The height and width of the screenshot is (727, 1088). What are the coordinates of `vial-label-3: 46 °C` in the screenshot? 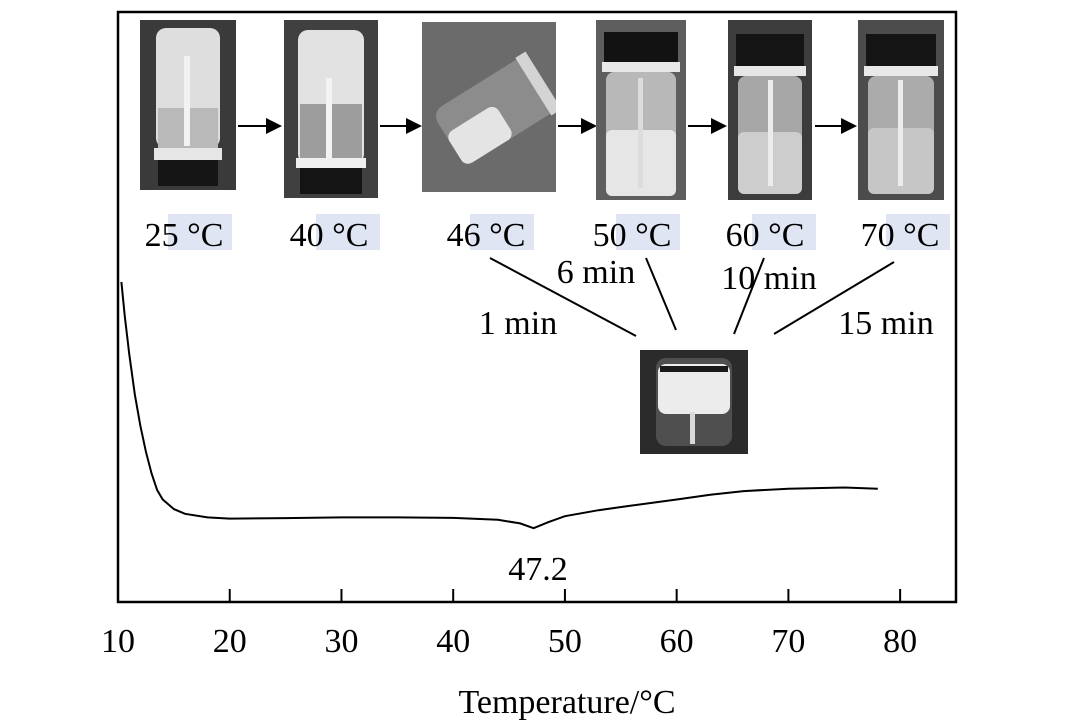 It's located at (486, 235).